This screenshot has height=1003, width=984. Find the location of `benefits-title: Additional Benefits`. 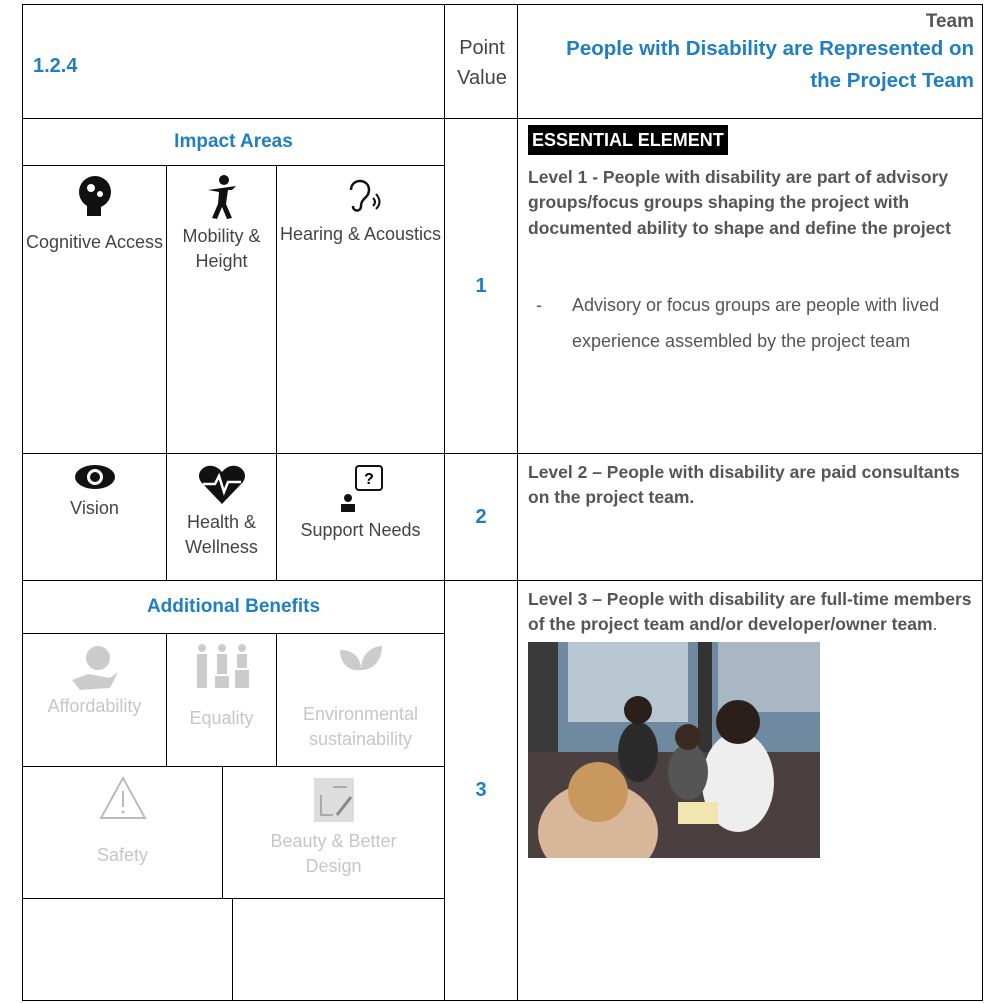

benefits-title: Additional Benefits is located at coordinates (233, 607).